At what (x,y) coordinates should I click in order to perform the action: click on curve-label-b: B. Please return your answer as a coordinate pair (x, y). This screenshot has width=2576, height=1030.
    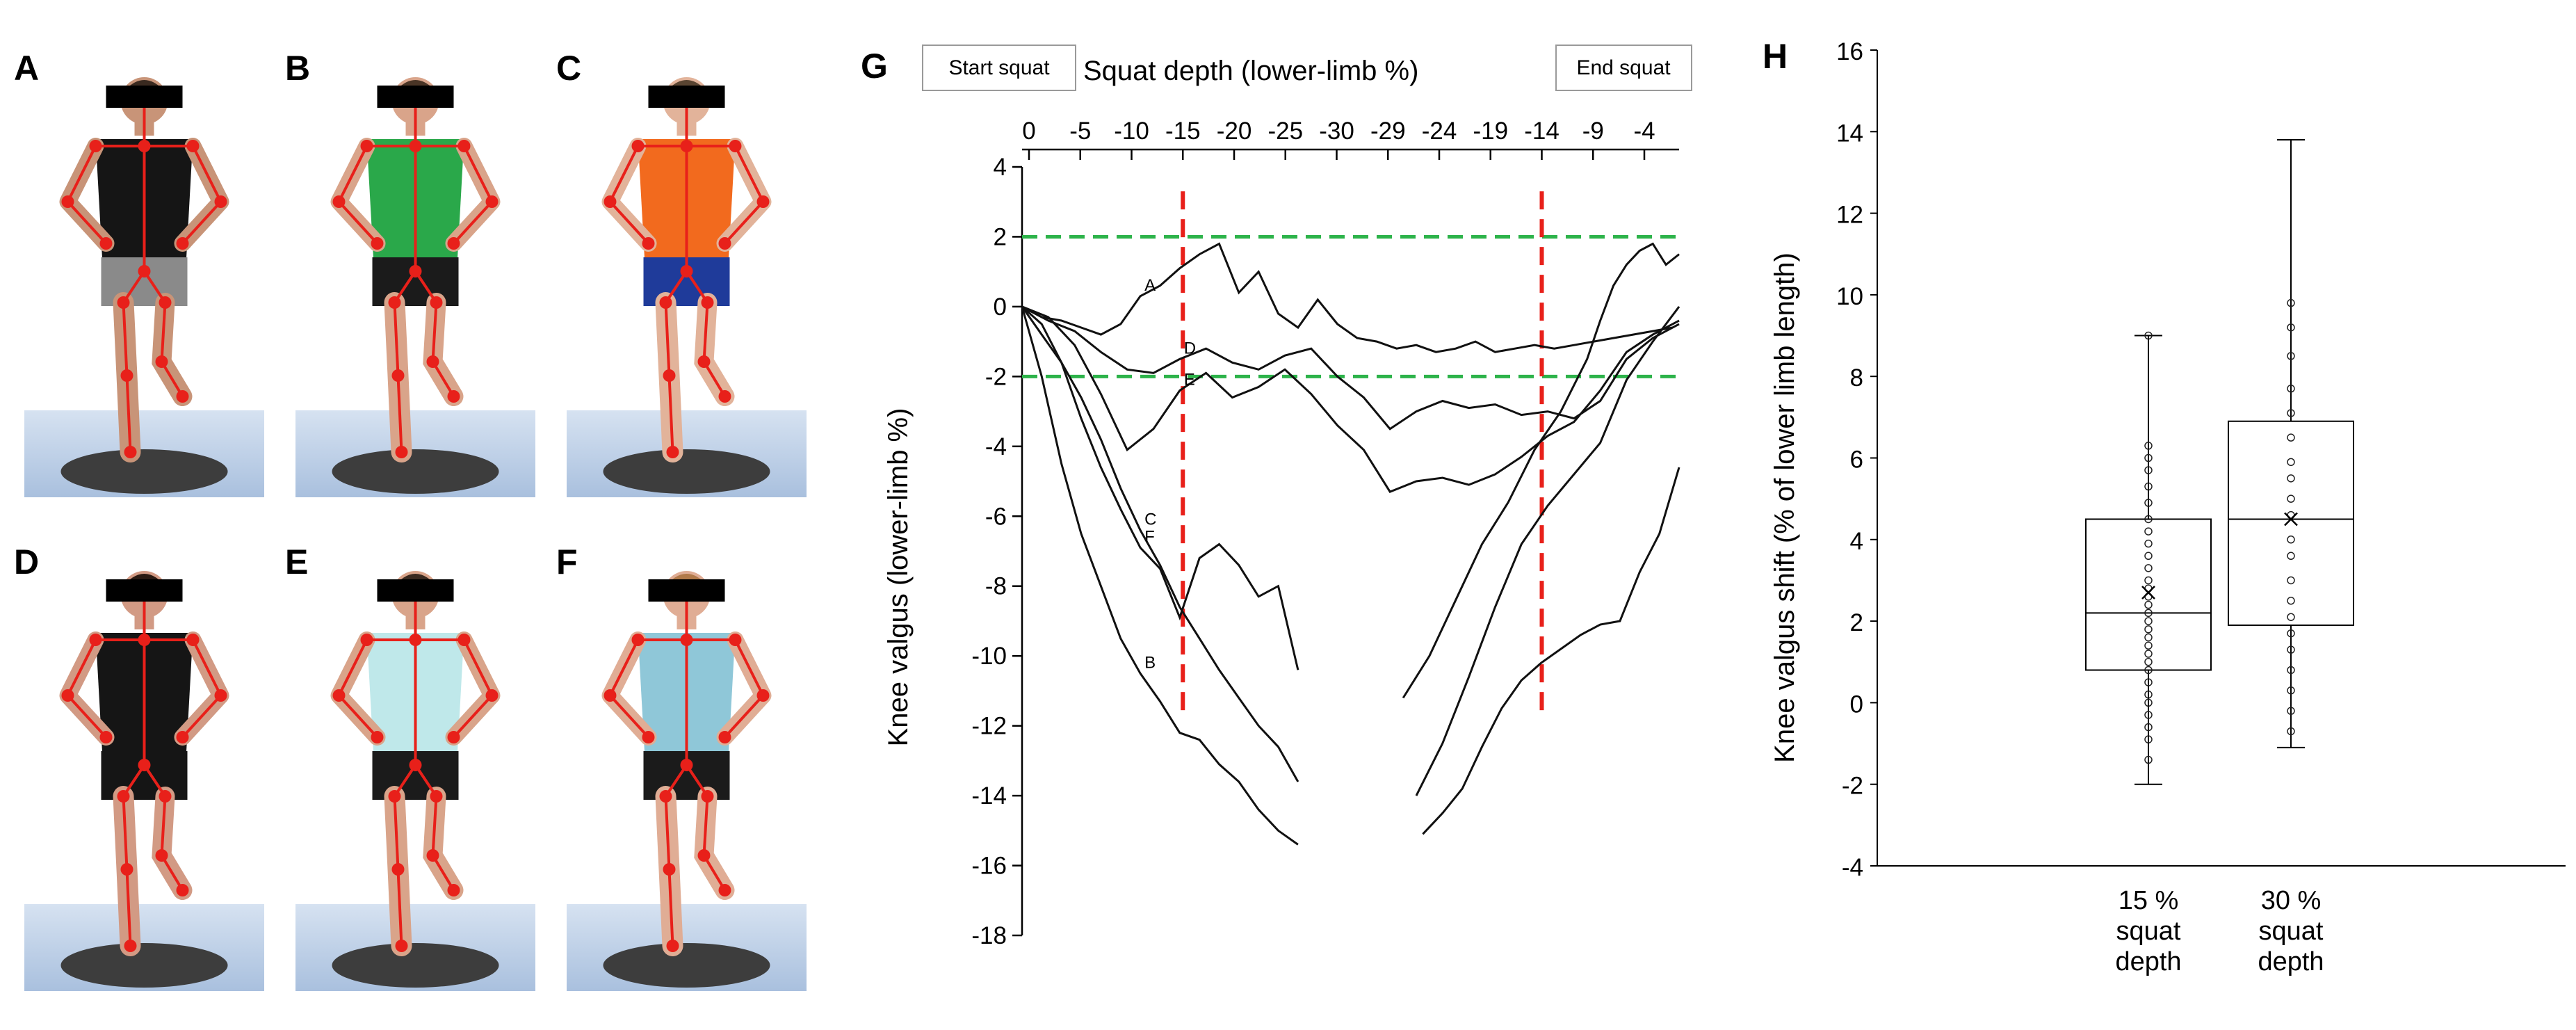
    Looking at the image, I should click on (1150, 662).